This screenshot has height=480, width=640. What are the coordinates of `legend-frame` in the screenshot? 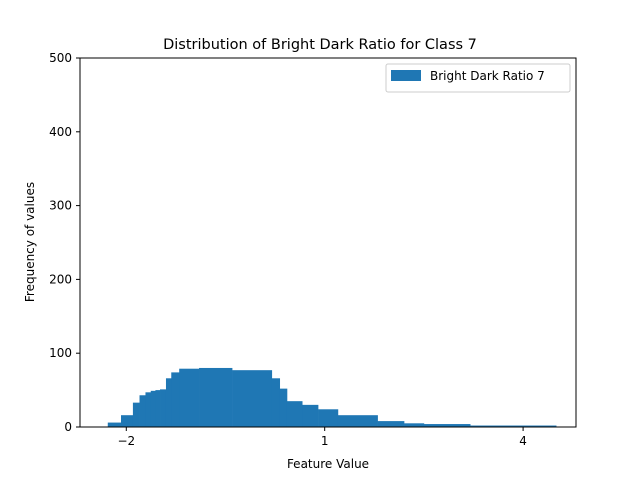 It's located at (478, 78).